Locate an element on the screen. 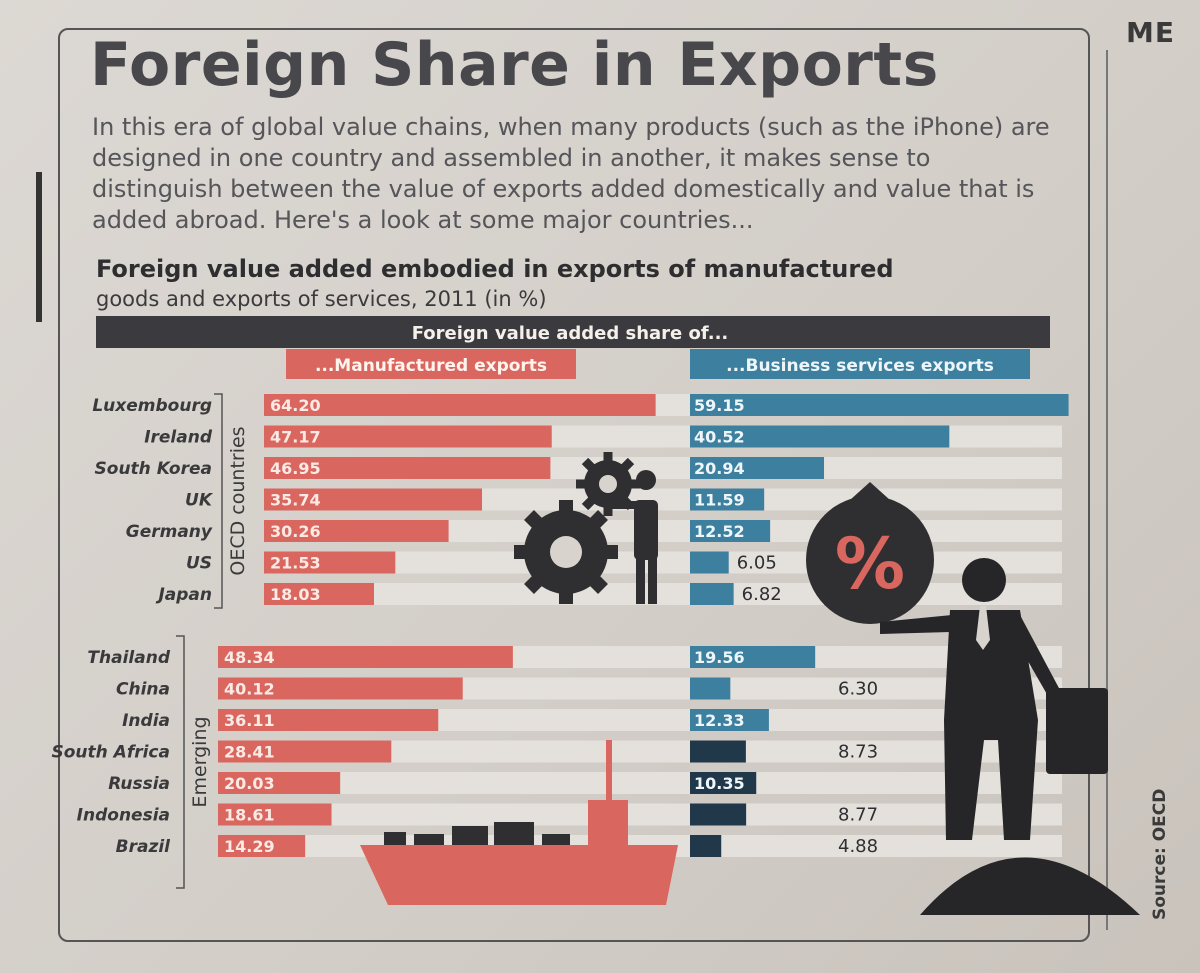 The width and height of the screenshot is (1200, 973). country-label: Indonesia is located at coordinates (123, 816).